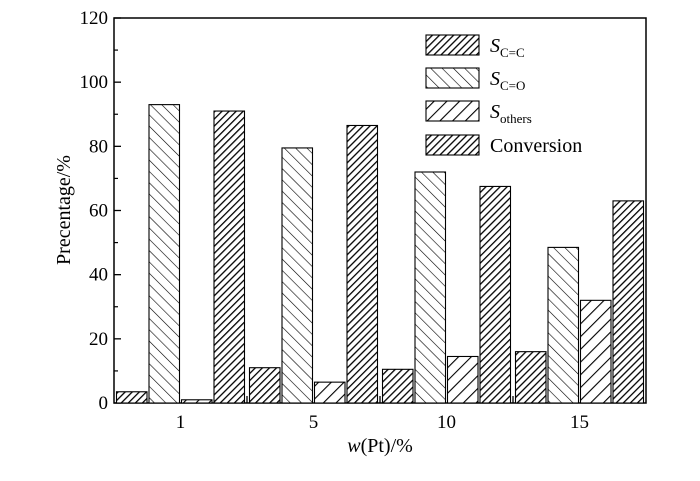 Image resolution: width=700 pixels, height=481 pixels. Describe the element at coordinates (98, 275) in the screenshot. I see `y-tick-label: 40` at that location.